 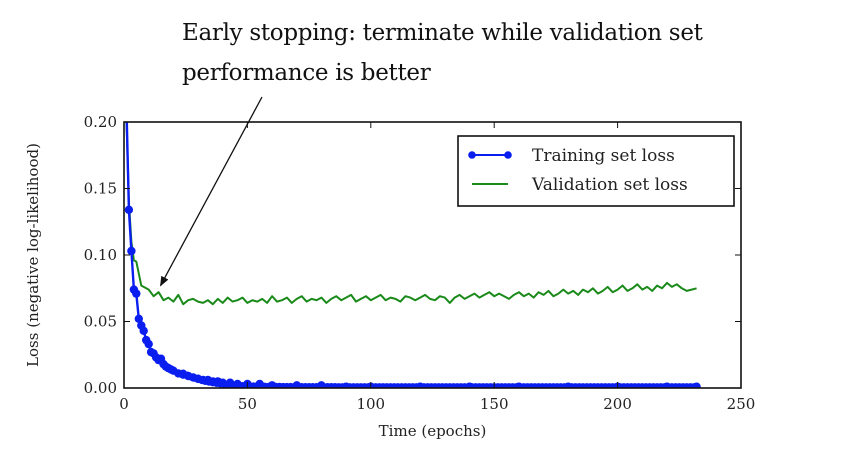 I want to click on y-axis-label: Loss (negative log-likelihood), so click(x=33, y=255).